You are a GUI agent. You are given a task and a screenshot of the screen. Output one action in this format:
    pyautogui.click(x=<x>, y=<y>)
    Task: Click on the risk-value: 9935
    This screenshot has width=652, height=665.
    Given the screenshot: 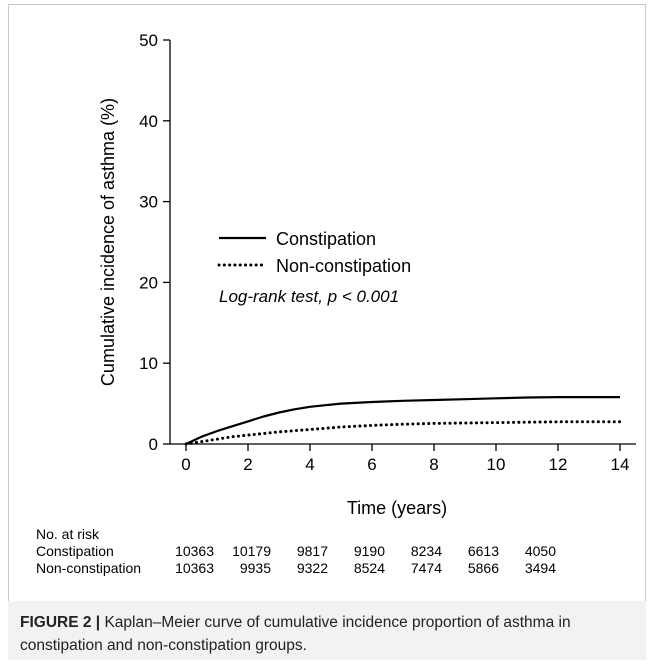 What is the action you would take?
    pyautogui.click(x=255, y=568)
    